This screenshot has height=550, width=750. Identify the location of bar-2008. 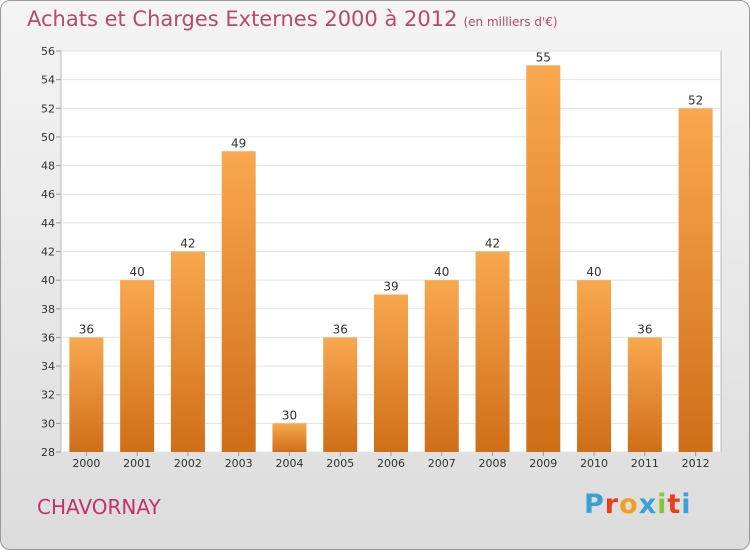
(492, 351).